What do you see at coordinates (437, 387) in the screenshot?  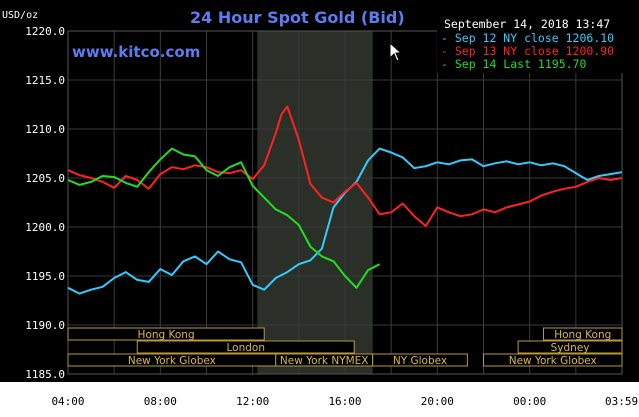 I see `x-tick-ny-4: 16:00` at bounding box center [437, 387].